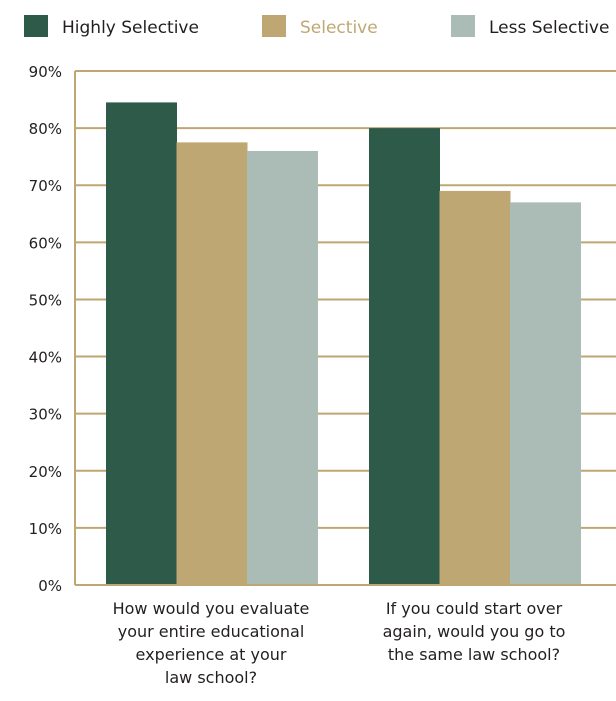 The image size is (616, 701). I want to click on x-category-label-line: law school?, so click(211, 677).